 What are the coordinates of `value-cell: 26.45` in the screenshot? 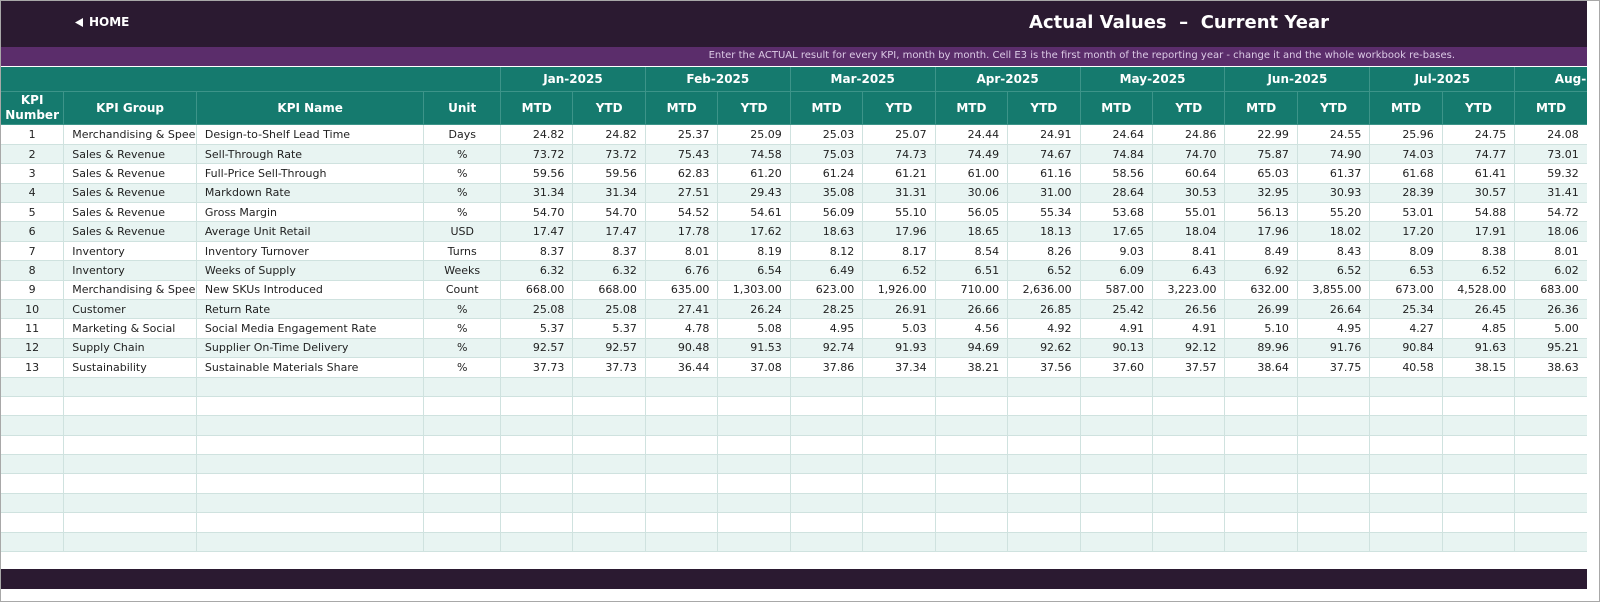 It's located at (1479, 309).